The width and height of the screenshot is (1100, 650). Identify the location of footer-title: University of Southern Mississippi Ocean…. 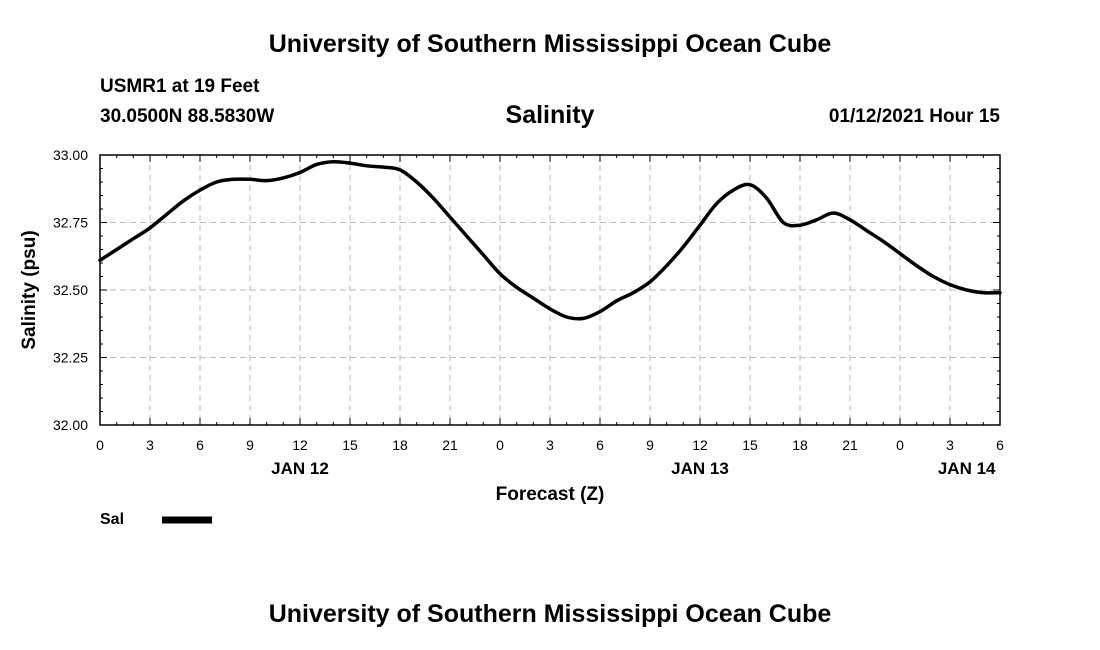
(550, 614).